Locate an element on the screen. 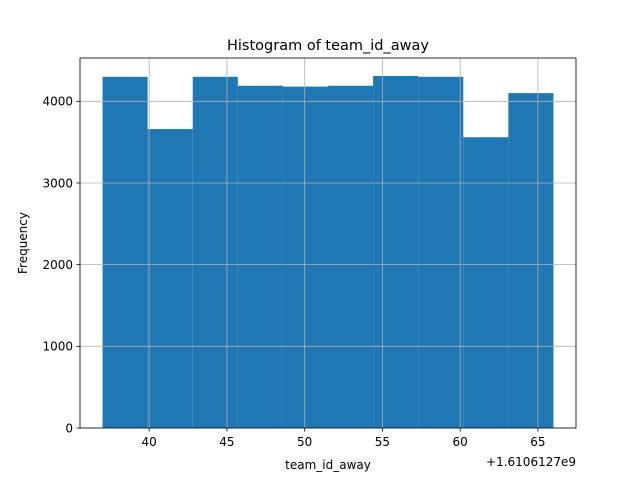 This screenshot has height=484, width=640. chart-title: Histogram of team_id_away is located at coordinates (328, 46).